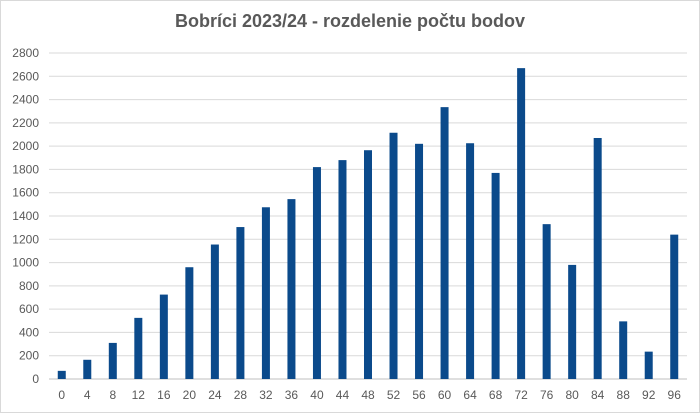 The width and height of the screenshot is (700, 413). I want to click on y-tick-label: 800, so click(29, 286).